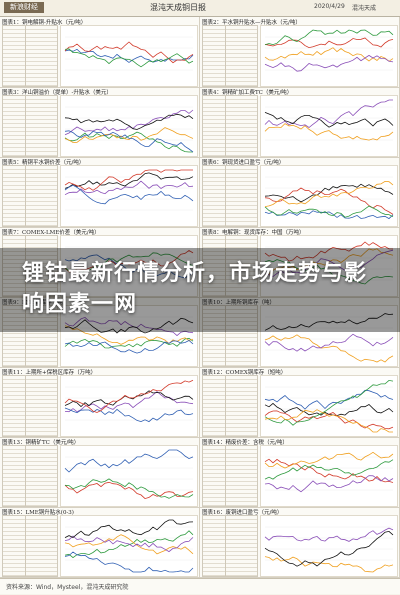  I want to click on chart-panel: 图表16：废铜进口盈亏（元/吨）, so click(300, 542).